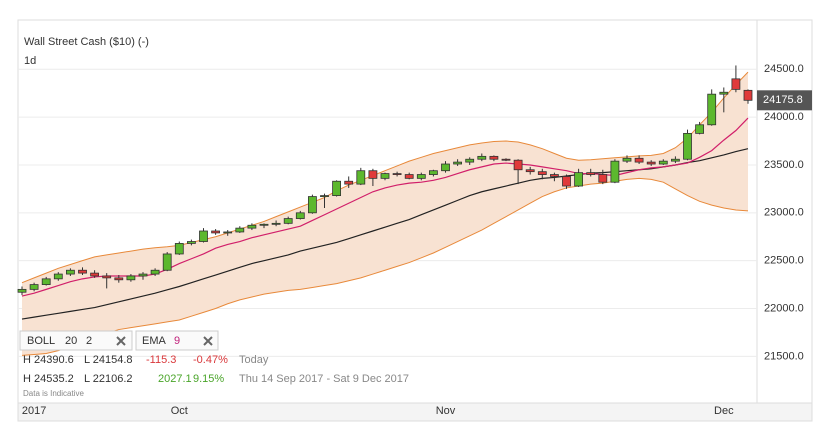 Image resolution: width=829 pixels, height=431 pixels. Describe the element at coordinates (724, 411) in the screenshot. I see `x-tick-label: Dec` at that location.